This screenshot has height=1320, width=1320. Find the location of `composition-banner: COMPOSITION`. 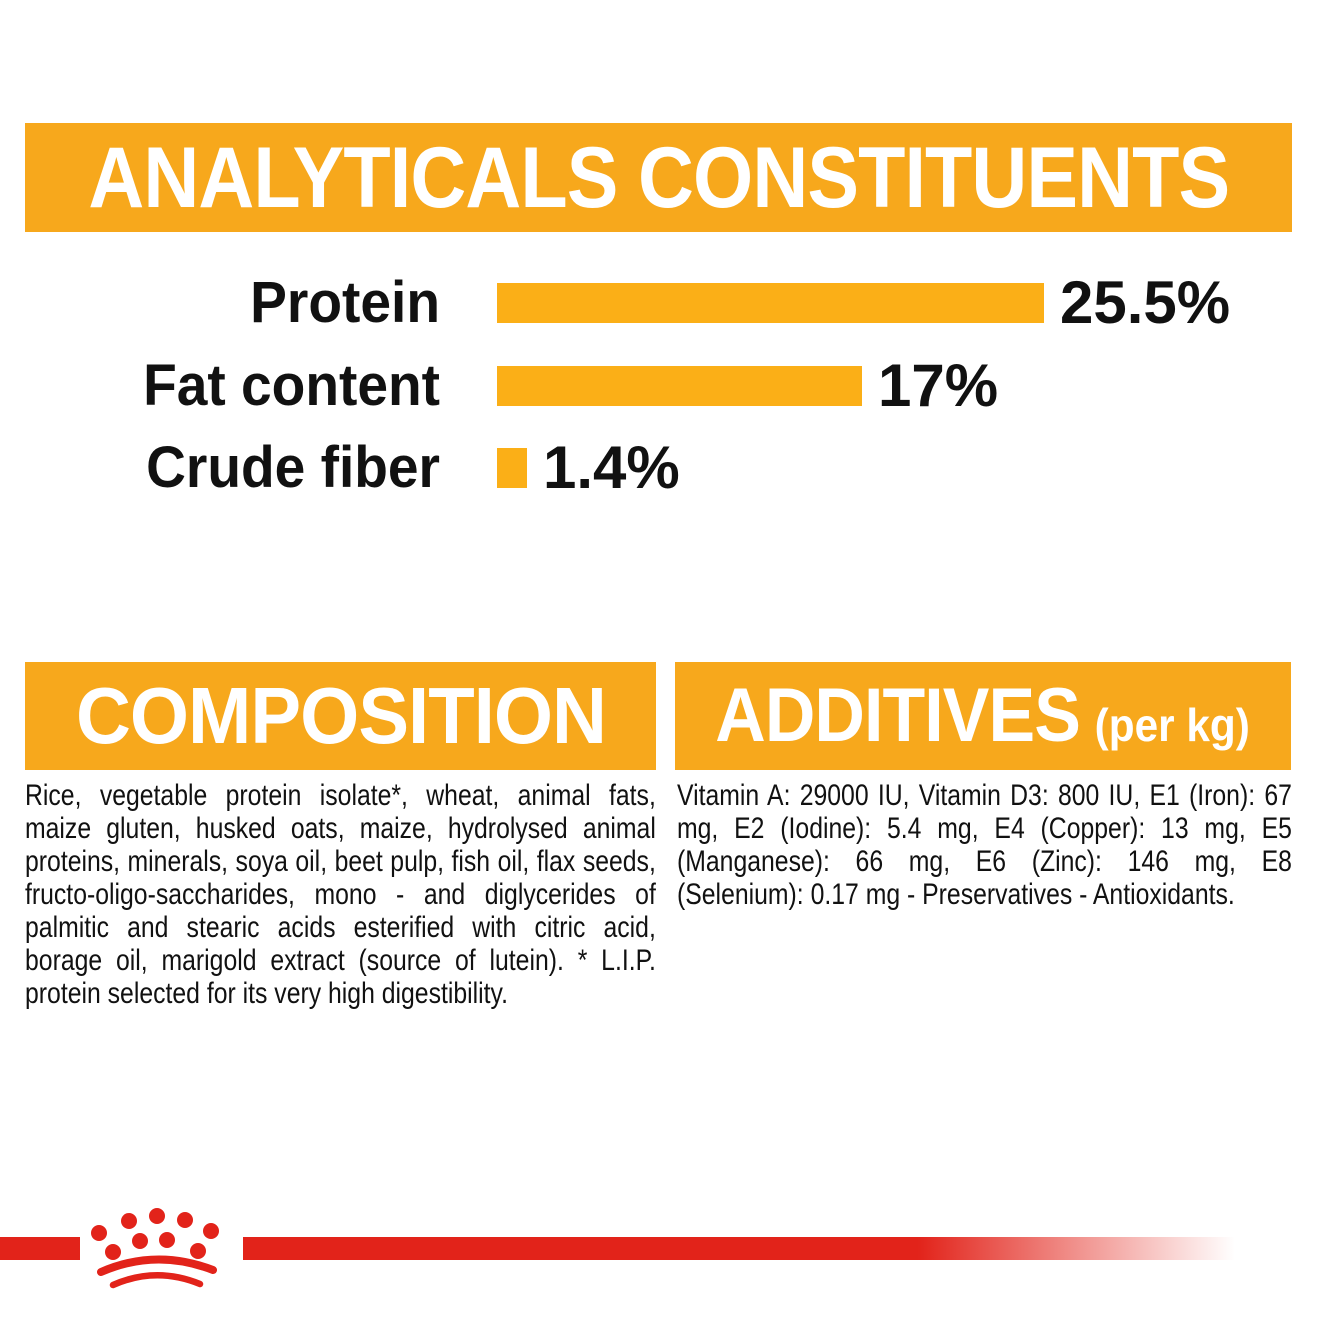

composition-banner: COMPOSITION is located at coordinates (340, 716).